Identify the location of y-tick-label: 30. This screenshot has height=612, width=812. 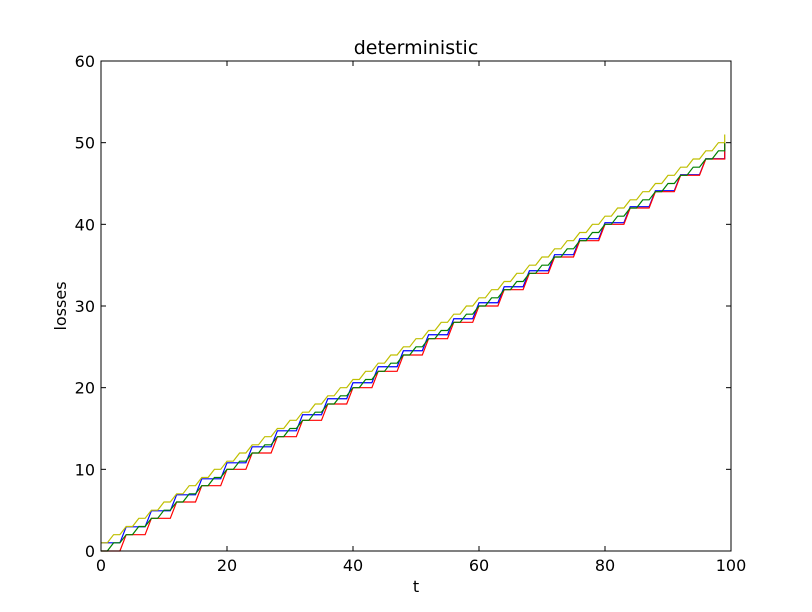
(85, 306).